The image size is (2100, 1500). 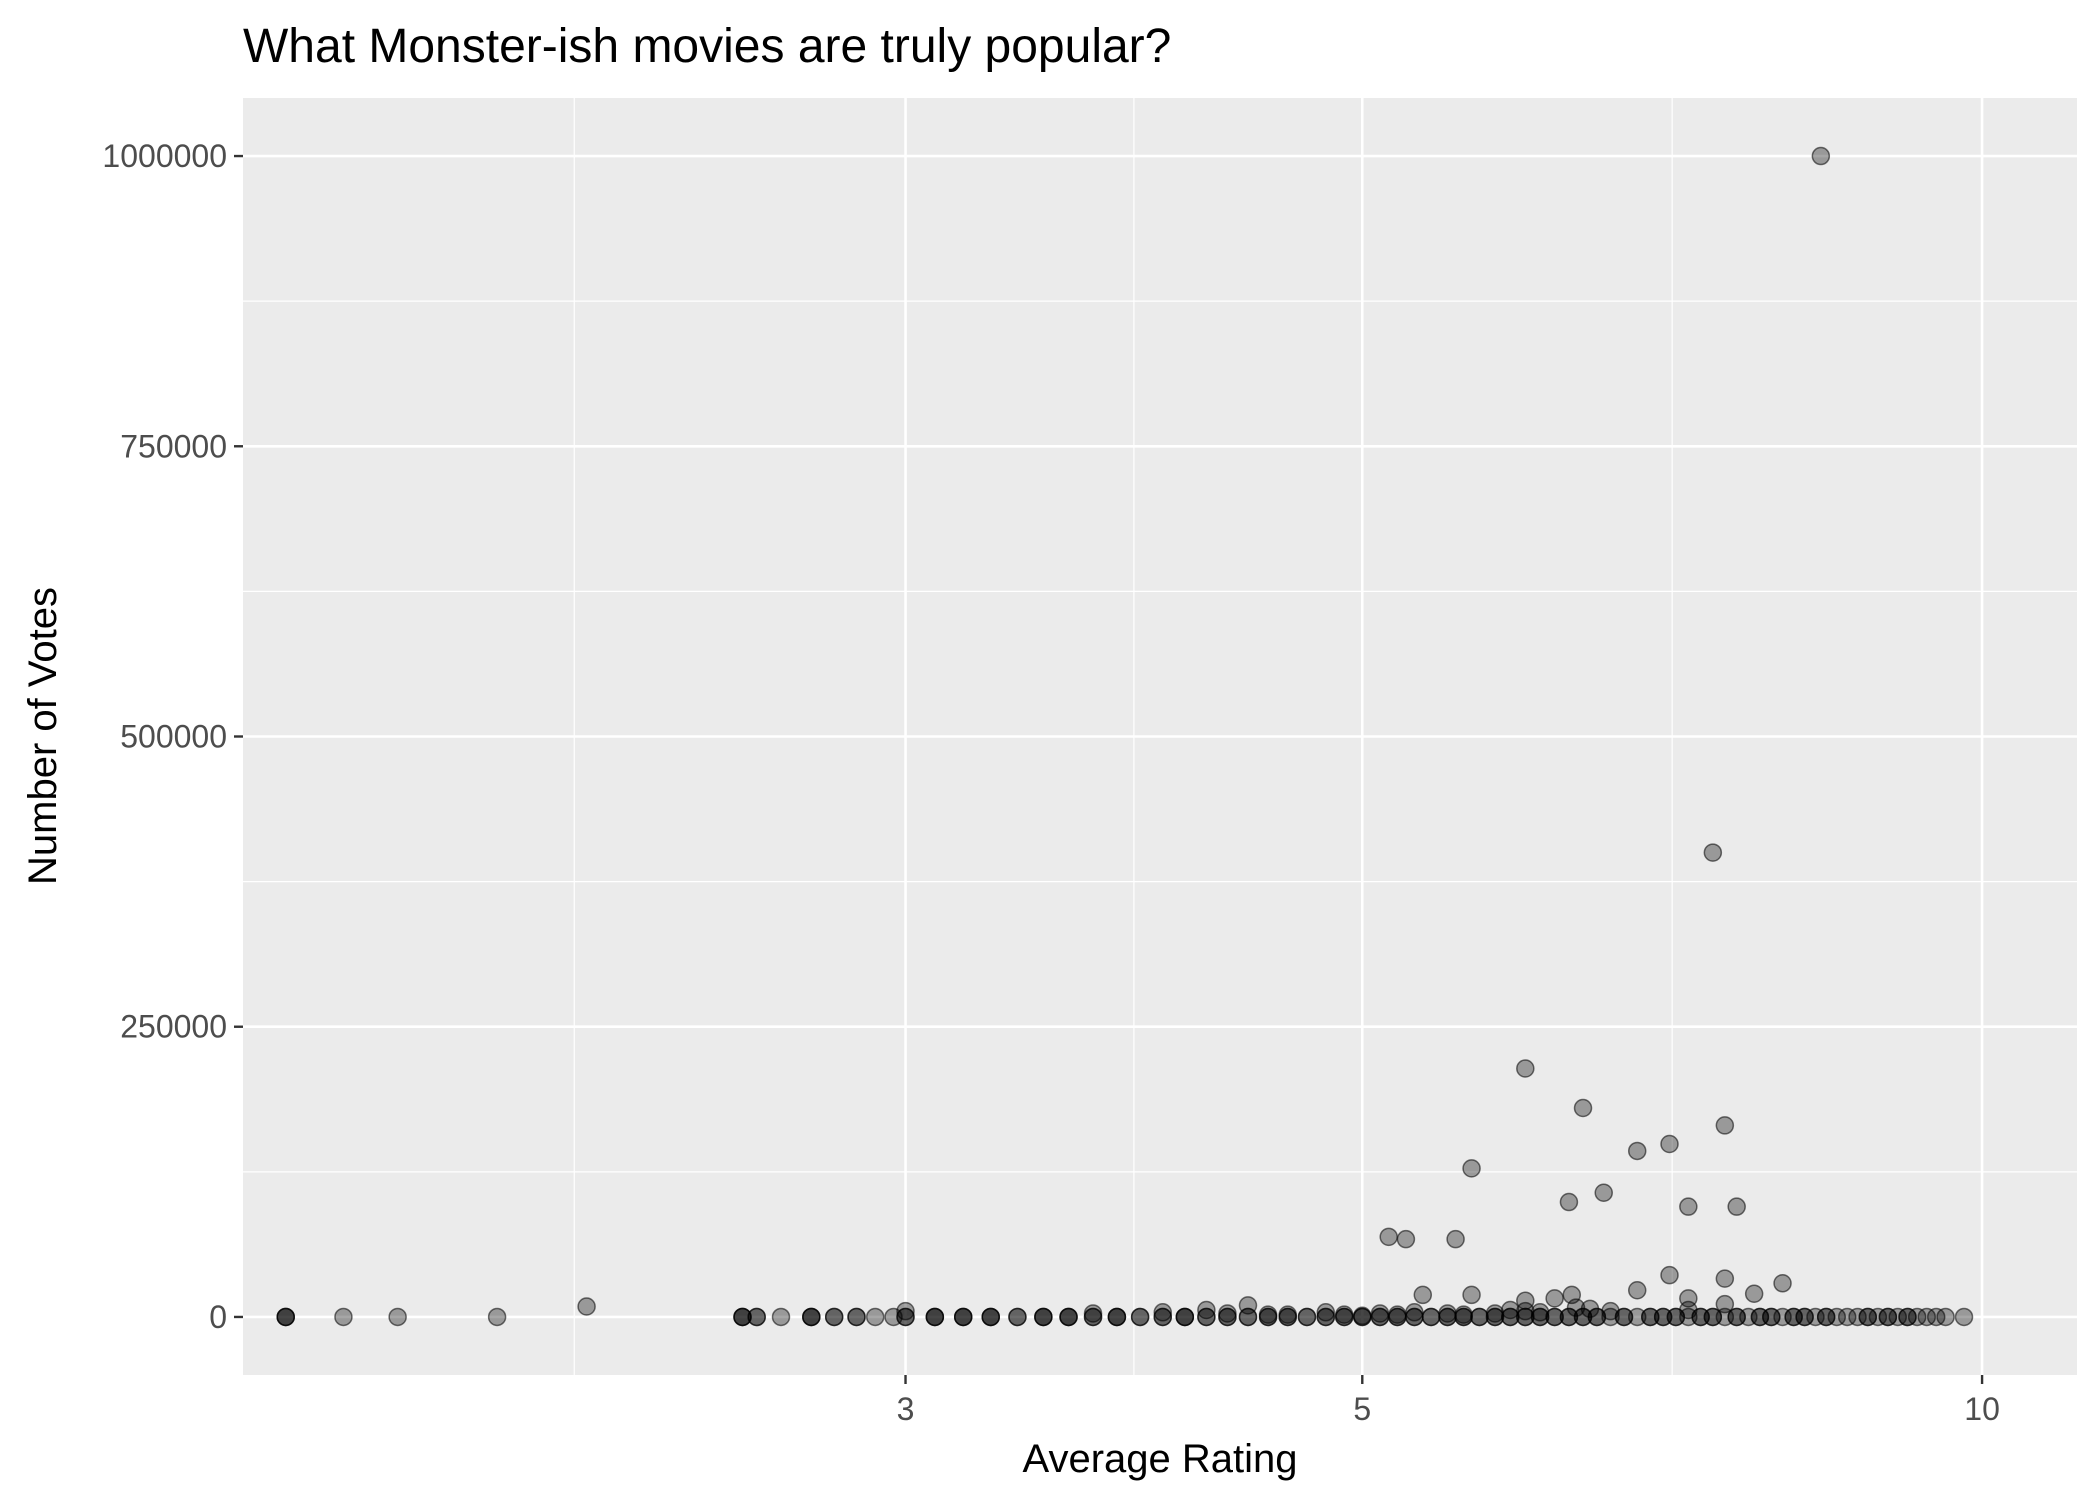 What do you see at coordinates (1982, 1409) in the screenshot?
I see `x-tick-label: 10` at bounding box center [1982, 1409].